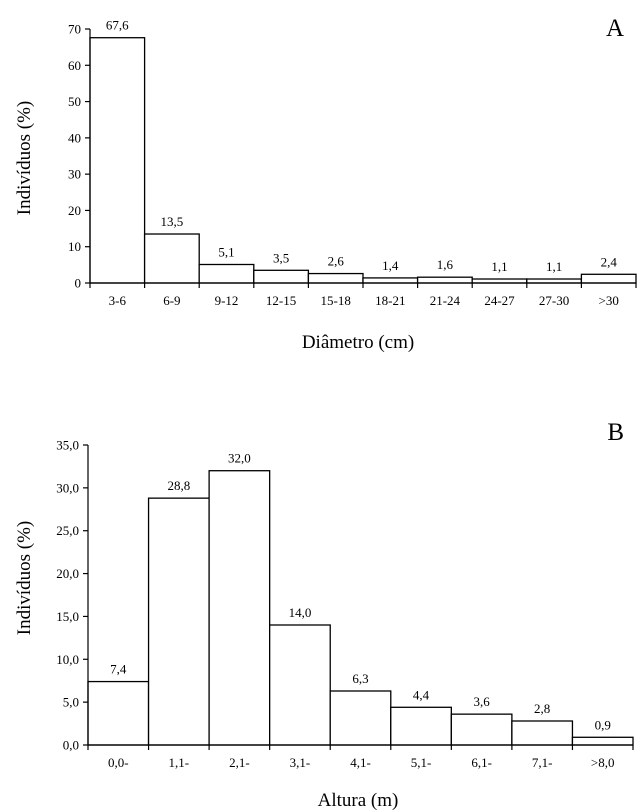  What do you see at coordinates (390, 265) in the screenshot?
I see `data-label: 1,4` at bounding box center [390, 265].